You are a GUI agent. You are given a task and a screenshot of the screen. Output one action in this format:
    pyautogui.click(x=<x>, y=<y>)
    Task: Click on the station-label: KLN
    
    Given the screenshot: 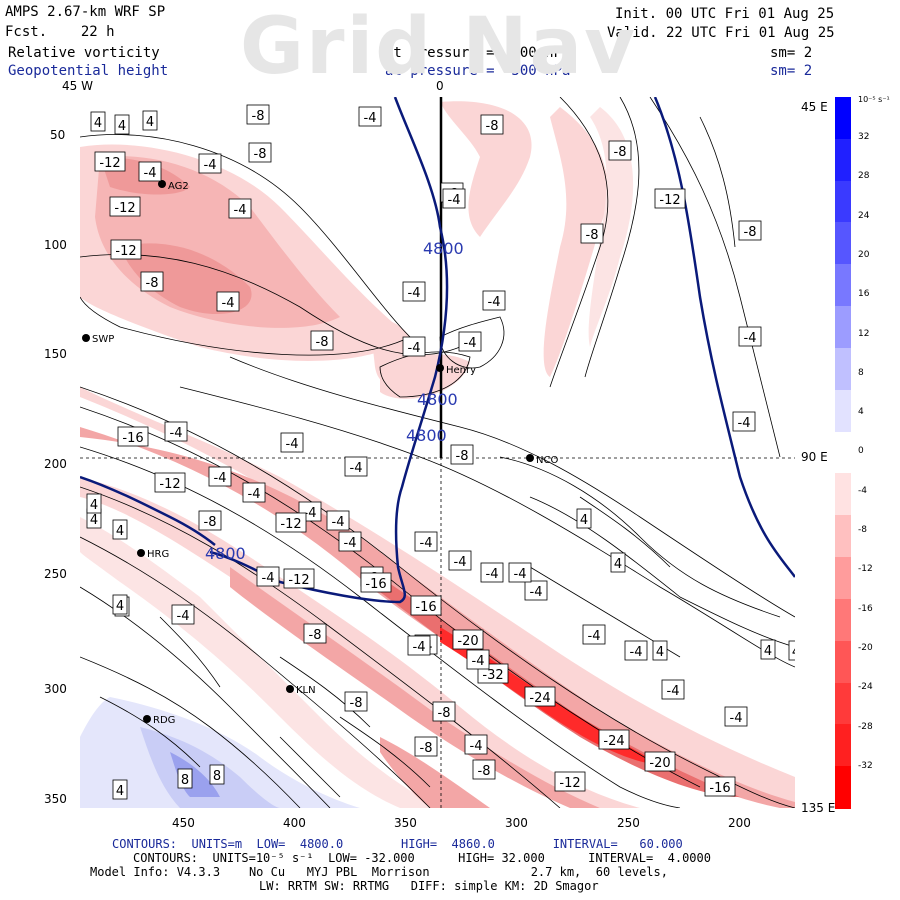 What is the action you would take?
    pyautogui.click(x=306, y=690)
    